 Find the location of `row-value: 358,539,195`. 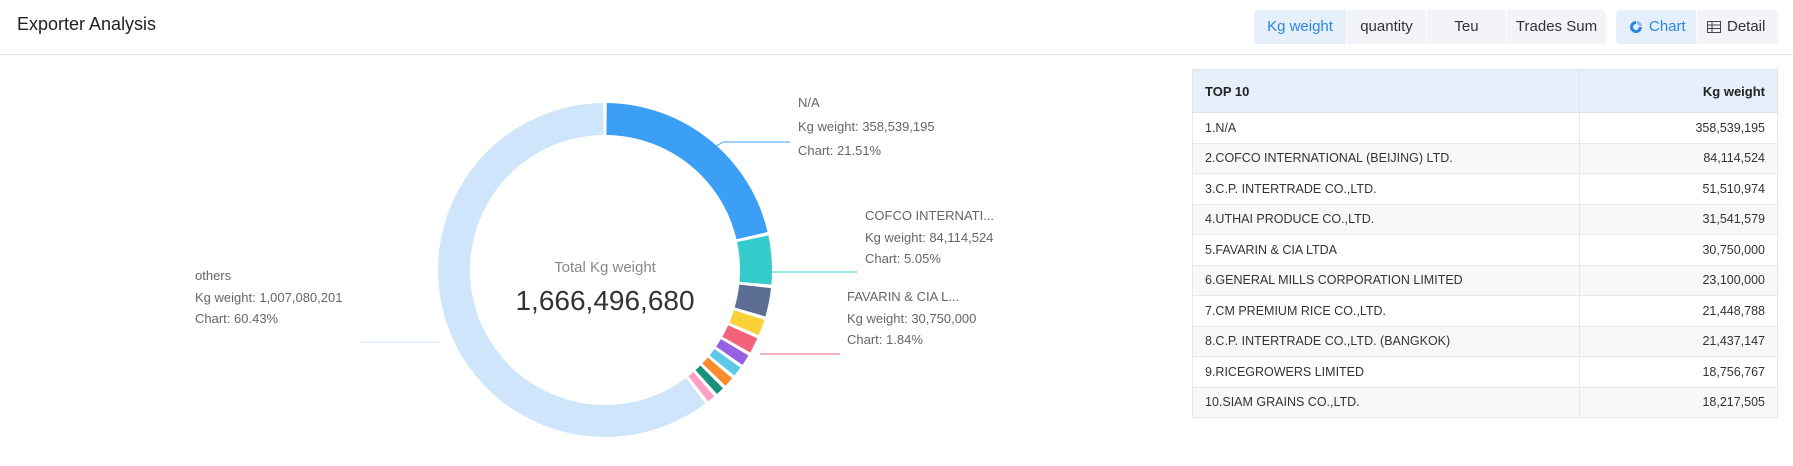

row-value: 358,539,195 is located at coordinates (1678, 128).